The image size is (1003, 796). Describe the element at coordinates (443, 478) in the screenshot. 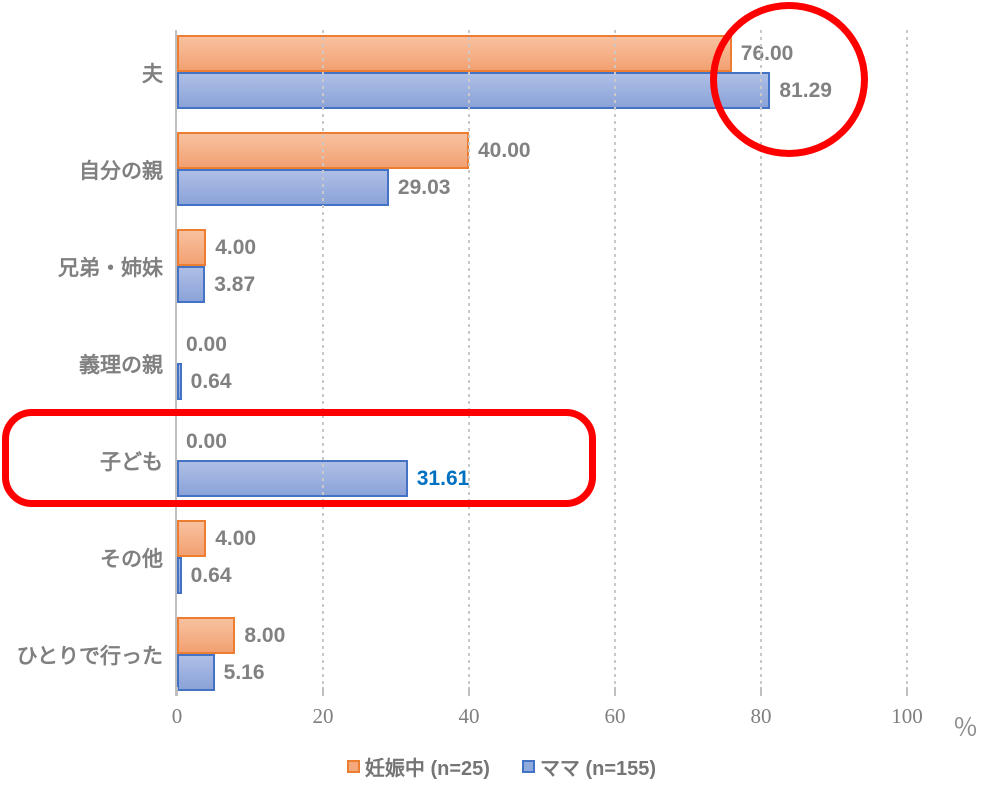

I see `value-label-mama-4: 31.61` at that location.